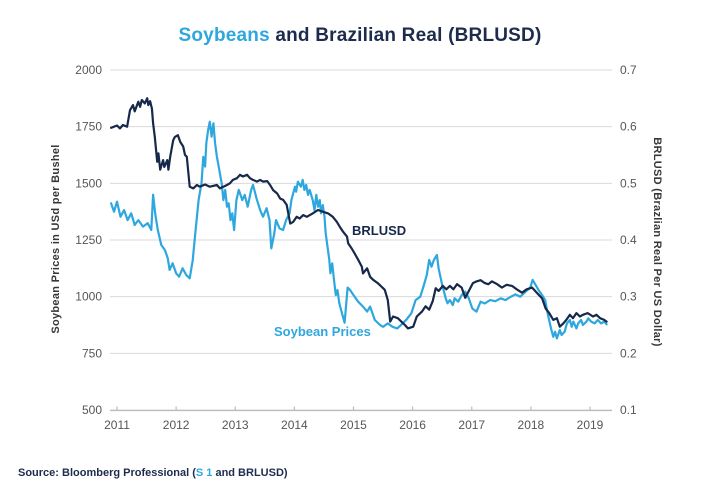  Describe the element at coordinates (405, 35) in the screenshot. I see `chart-title-rest: and Brazilian Real (BRLUSD)` at that location.